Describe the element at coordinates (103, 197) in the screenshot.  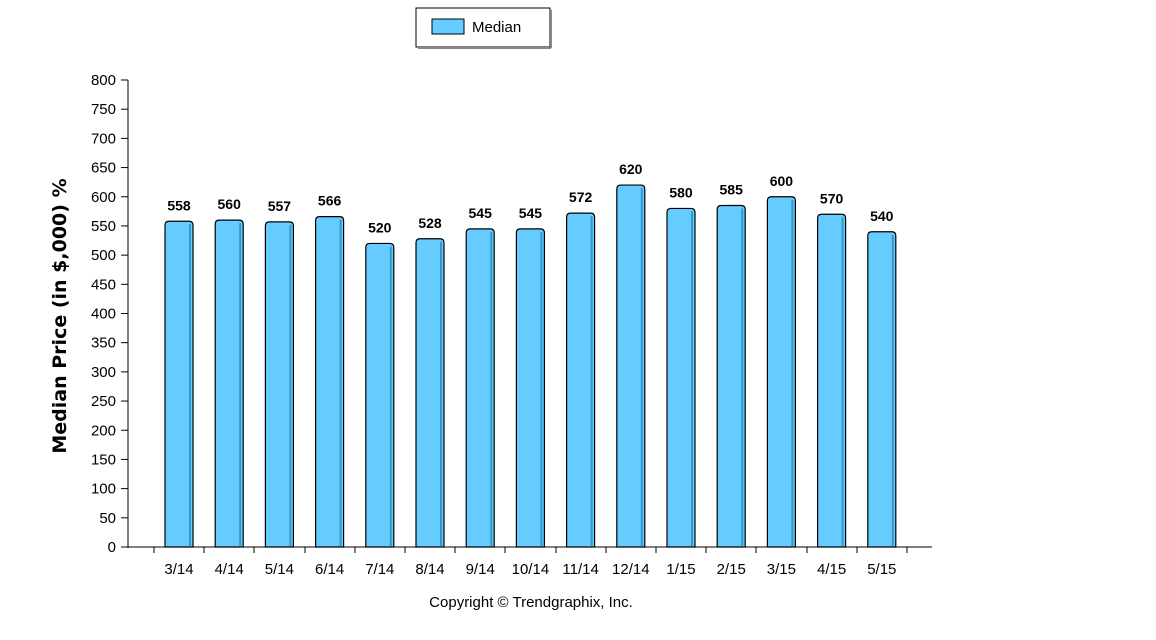
I see `y-tick-label: 600` at that location.